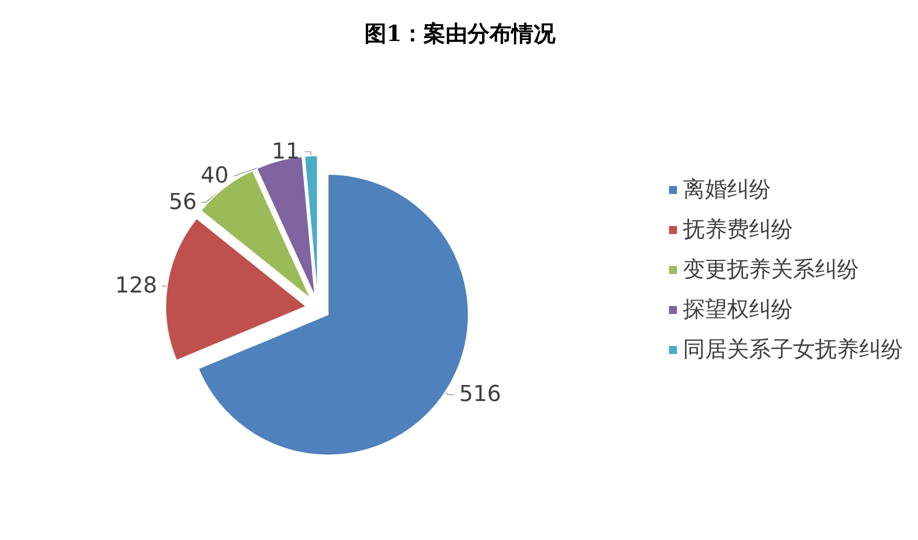 The image size is (918, 540). Describe the element at coordinates (793, 350) in the screenshot. I see `legend-label: 同居关系子女抚养纠纷` at that location.